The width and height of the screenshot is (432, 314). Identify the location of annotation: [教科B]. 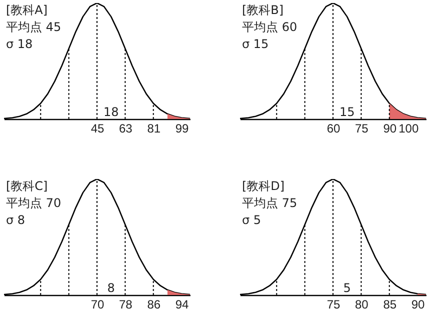
(263, 10).